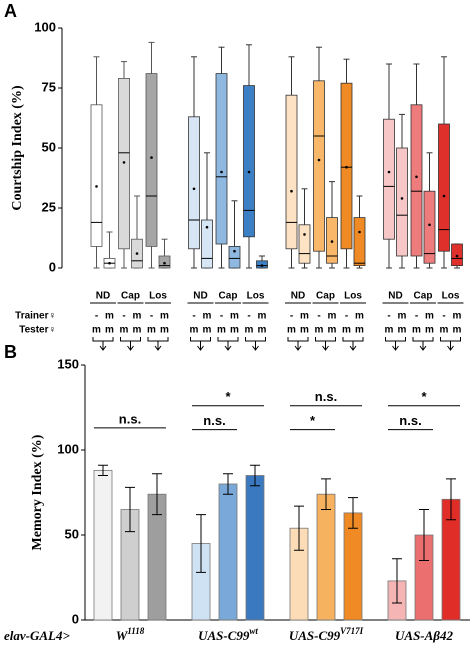 The image size is (474, 648). Describe the element at coordinates (45, 26) in the screenshot. I see `y-tick-label: 100` at that location.